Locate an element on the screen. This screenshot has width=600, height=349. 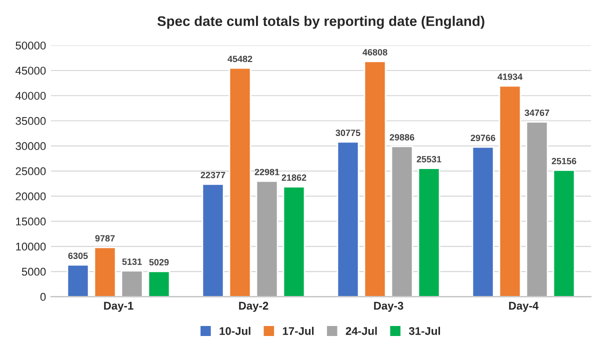
y-tick-label: 10000 is located at coordinates (31, 246).